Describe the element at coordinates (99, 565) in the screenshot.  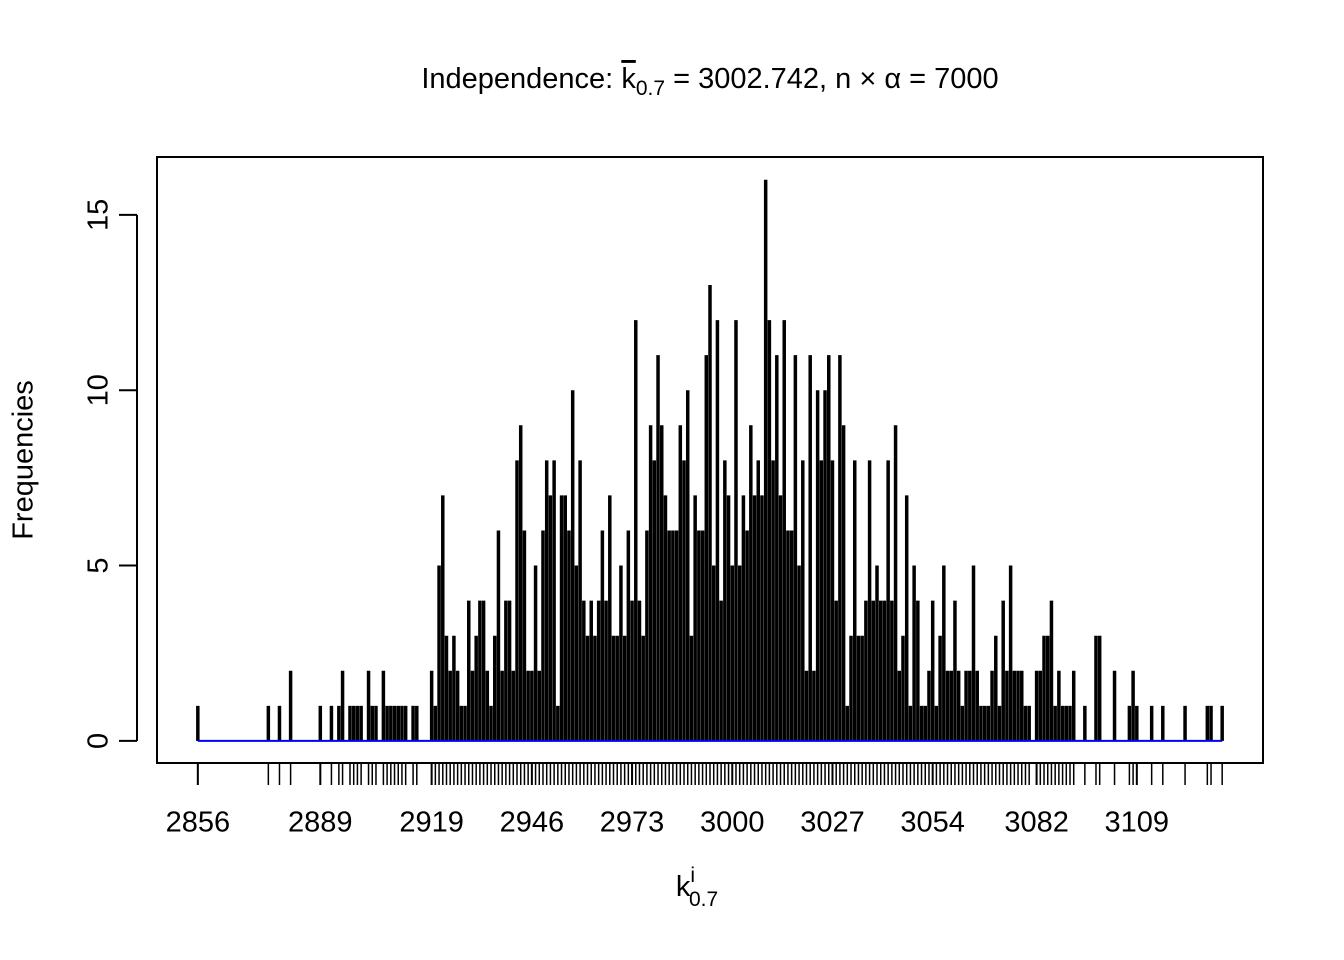
I see `y-tick-label: 5` at that location.